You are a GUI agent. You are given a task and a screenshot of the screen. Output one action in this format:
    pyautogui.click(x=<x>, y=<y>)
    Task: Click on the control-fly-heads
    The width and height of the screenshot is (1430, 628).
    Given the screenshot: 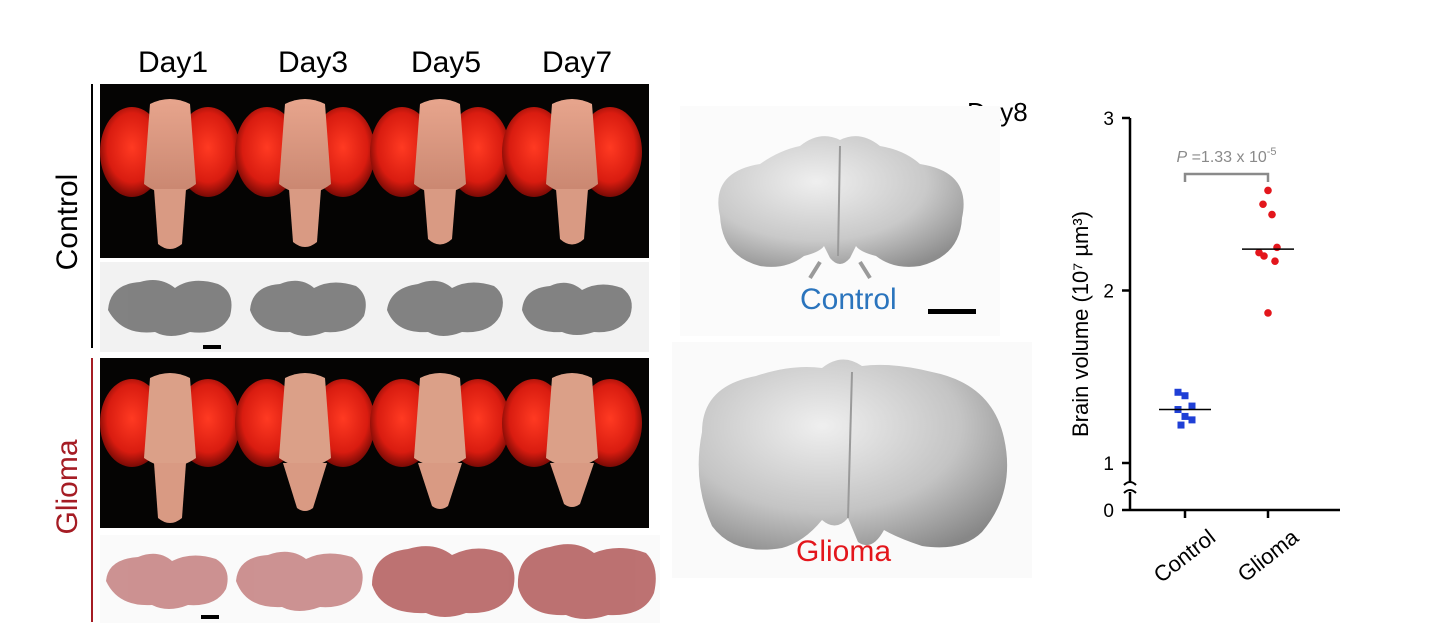 What is the action you would take?
    pyautogui.click(x=371, y=174)
    